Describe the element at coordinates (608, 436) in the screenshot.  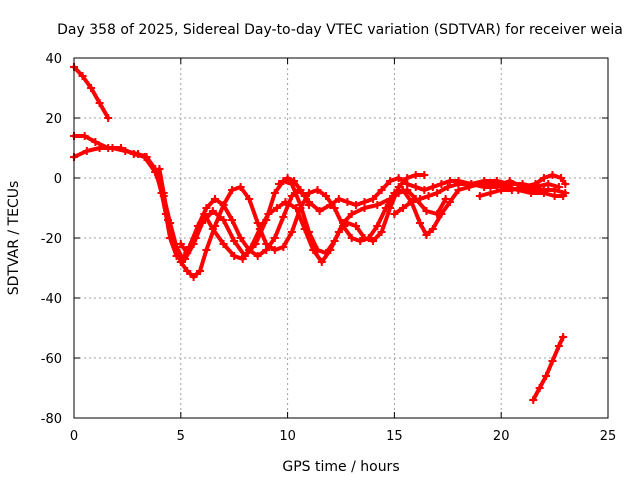
I see `x-tick-label: 25` at that location.